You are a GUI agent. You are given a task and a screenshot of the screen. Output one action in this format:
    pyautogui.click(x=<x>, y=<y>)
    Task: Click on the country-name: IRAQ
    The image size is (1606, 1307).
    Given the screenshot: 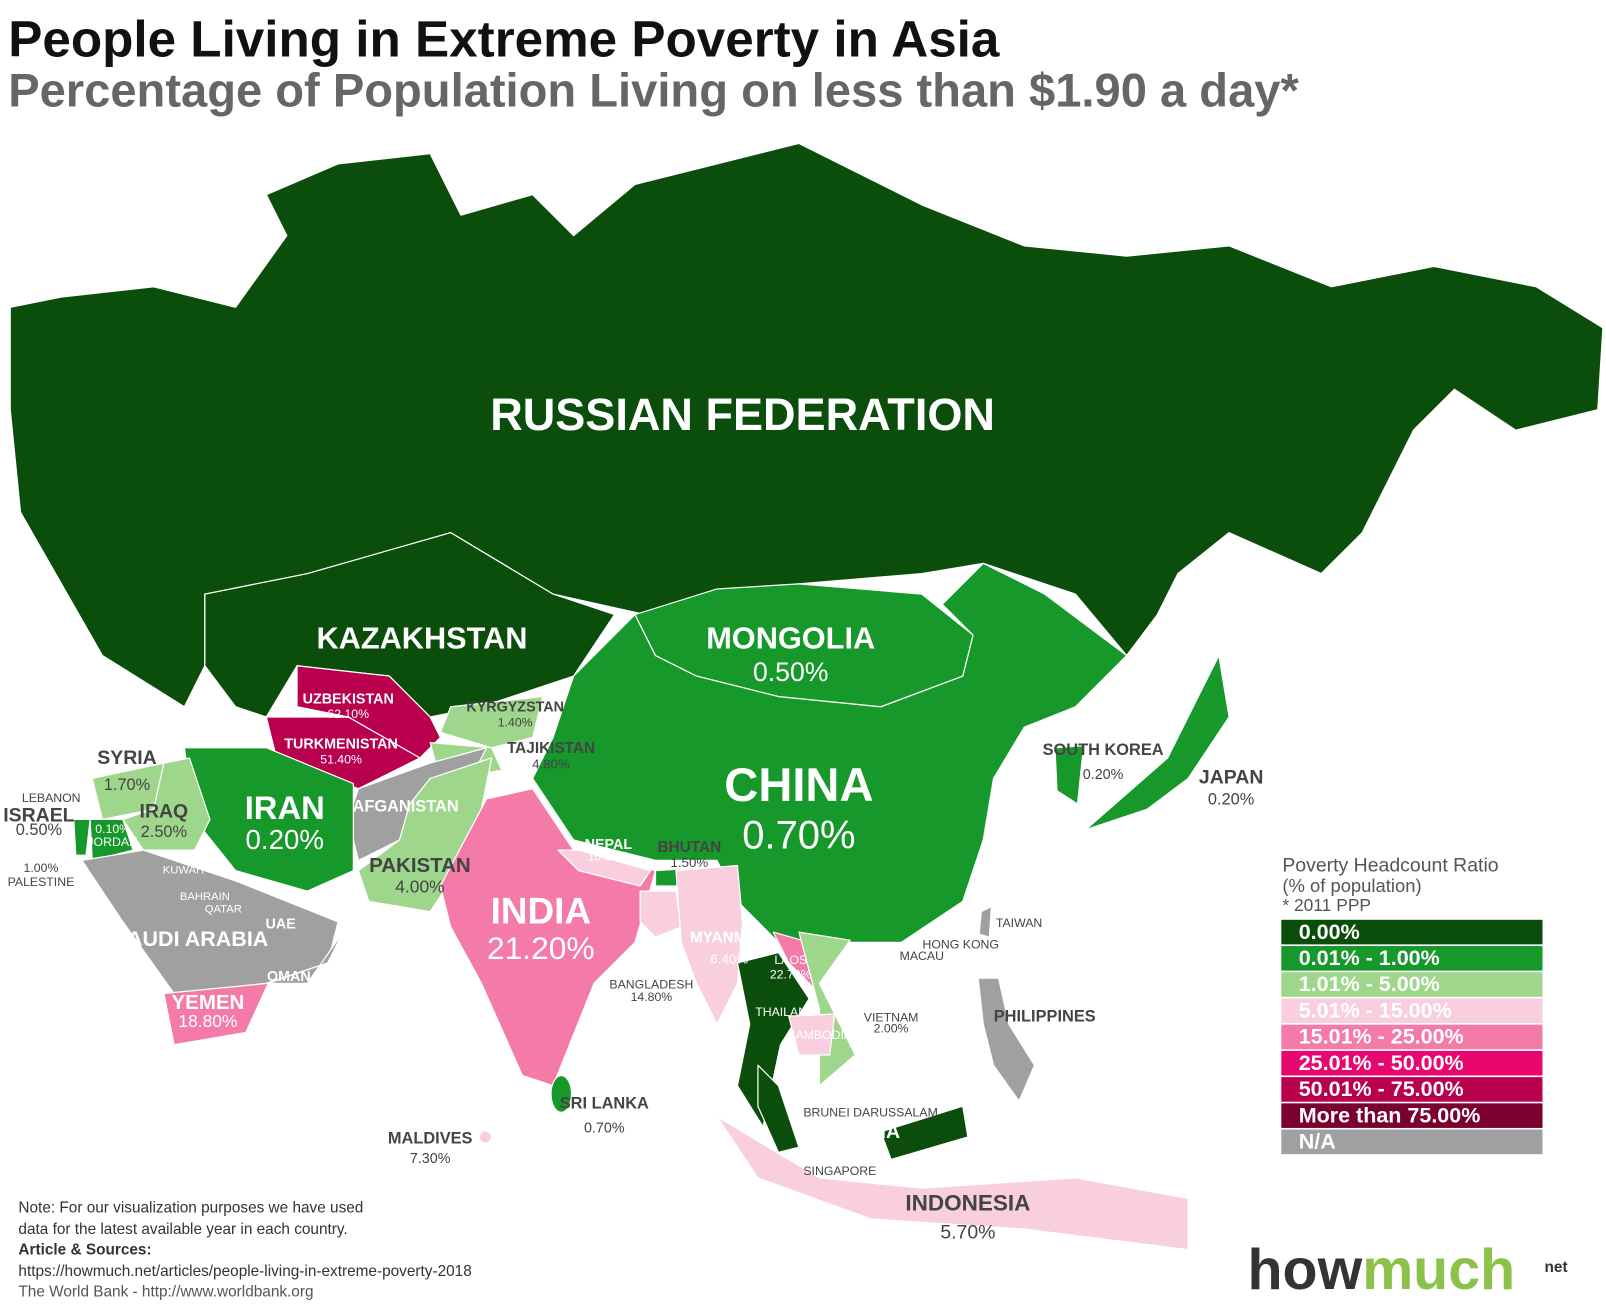 What is the action you would take?
    pyautogui.click(x=164, y=811)
    